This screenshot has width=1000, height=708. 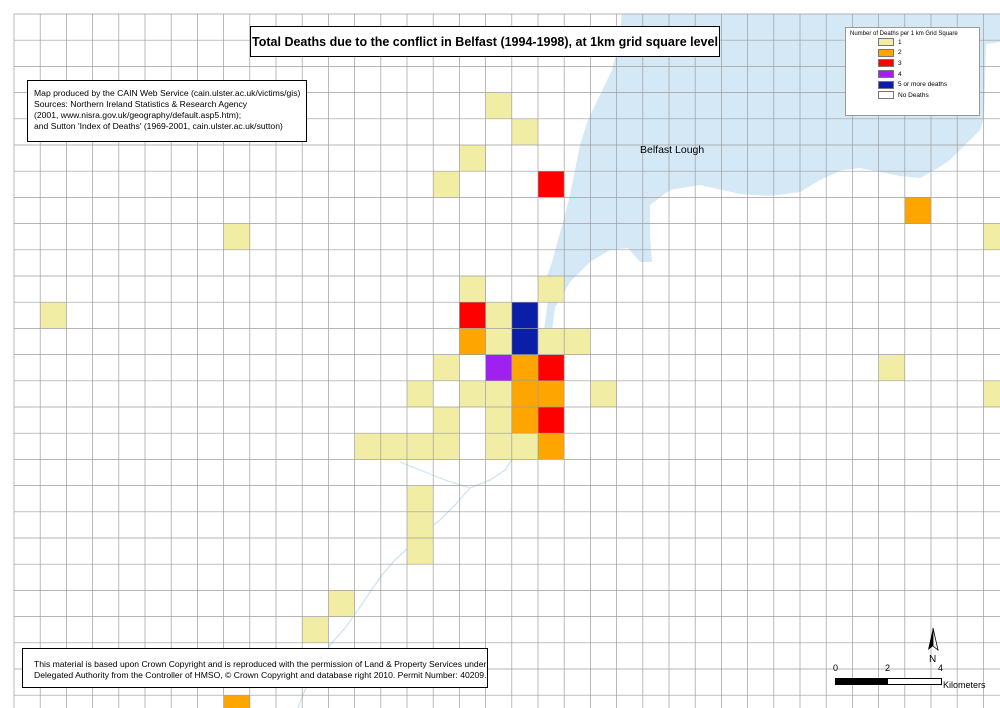 I want to click on legend-label: 1, so click(x=900, y=42).